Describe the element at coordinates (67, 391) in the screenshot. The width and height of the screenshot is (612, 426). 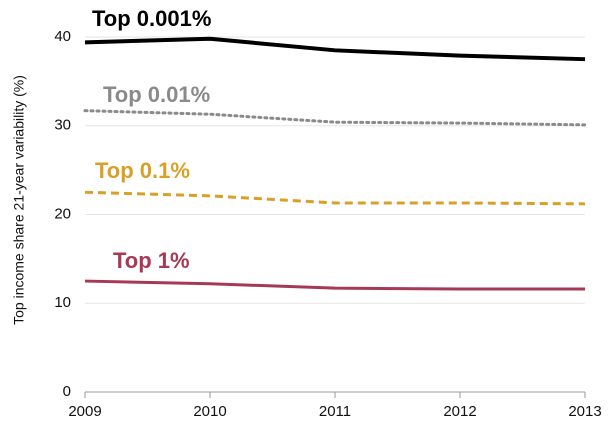
I see `y-tick-label: 0` at that location.